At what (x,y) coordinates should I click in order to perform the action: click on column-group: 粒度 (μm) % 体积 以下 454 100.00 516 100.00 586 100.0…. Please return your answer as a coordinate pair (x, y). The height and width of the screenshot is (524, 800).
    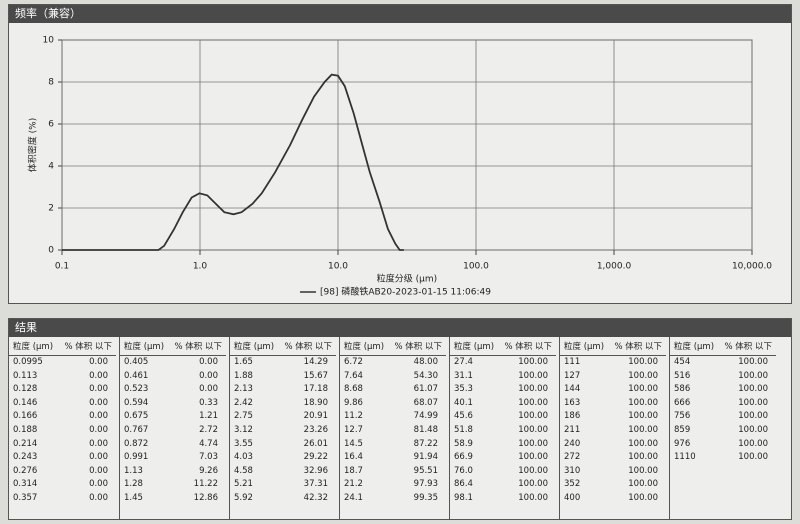
    Looking at the image, I should click on (722, 428).